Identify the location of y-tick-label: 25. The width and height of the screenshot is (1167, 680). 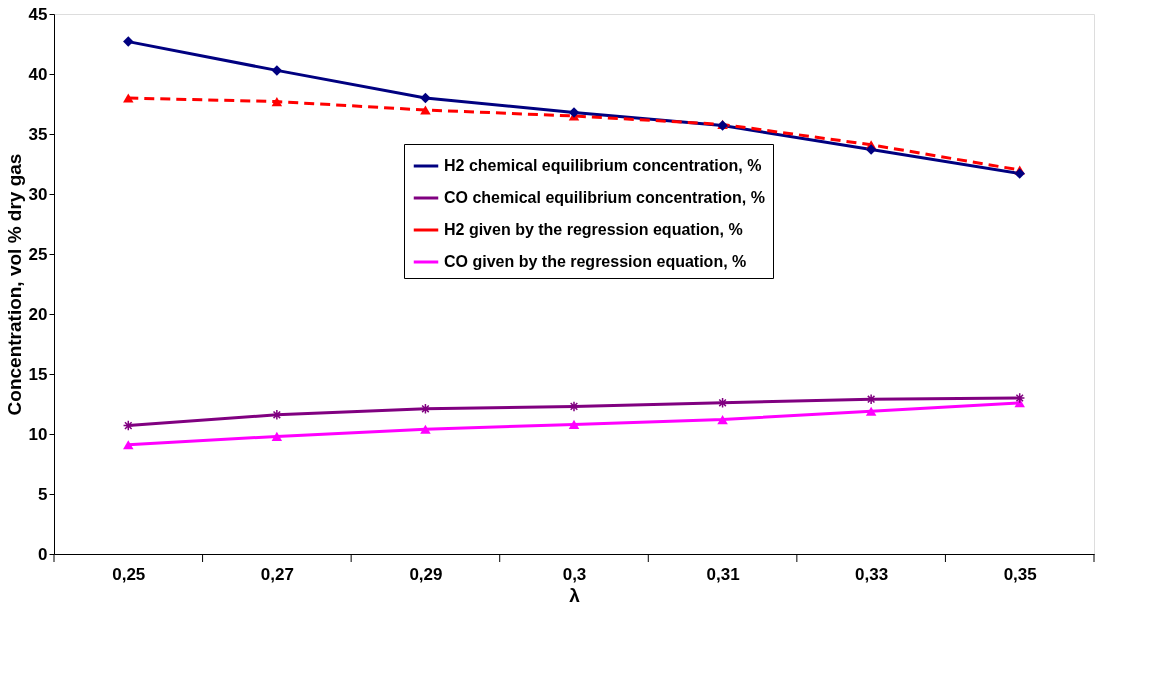
(38, 254).